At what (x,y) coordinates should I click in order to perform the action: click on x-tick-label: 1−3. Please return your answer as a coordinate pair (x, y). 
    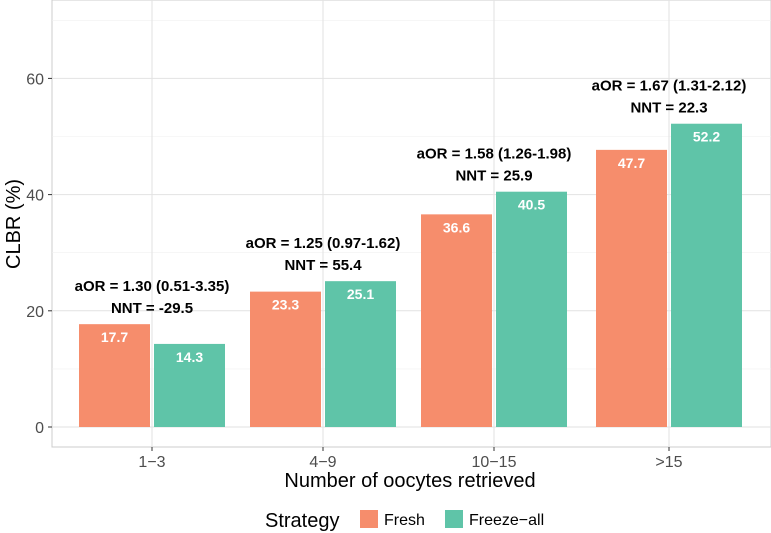
    Looking at the image, I should click on (151, 462).